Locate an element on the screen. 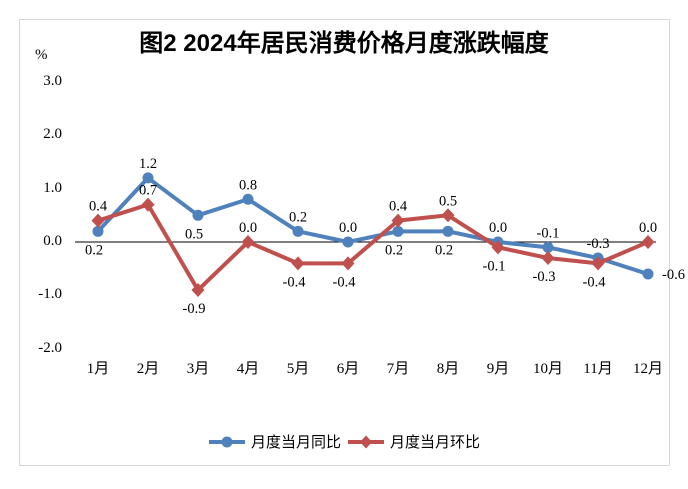  x-axis-tick-label: 9月 is located at coordinates (498, 369).